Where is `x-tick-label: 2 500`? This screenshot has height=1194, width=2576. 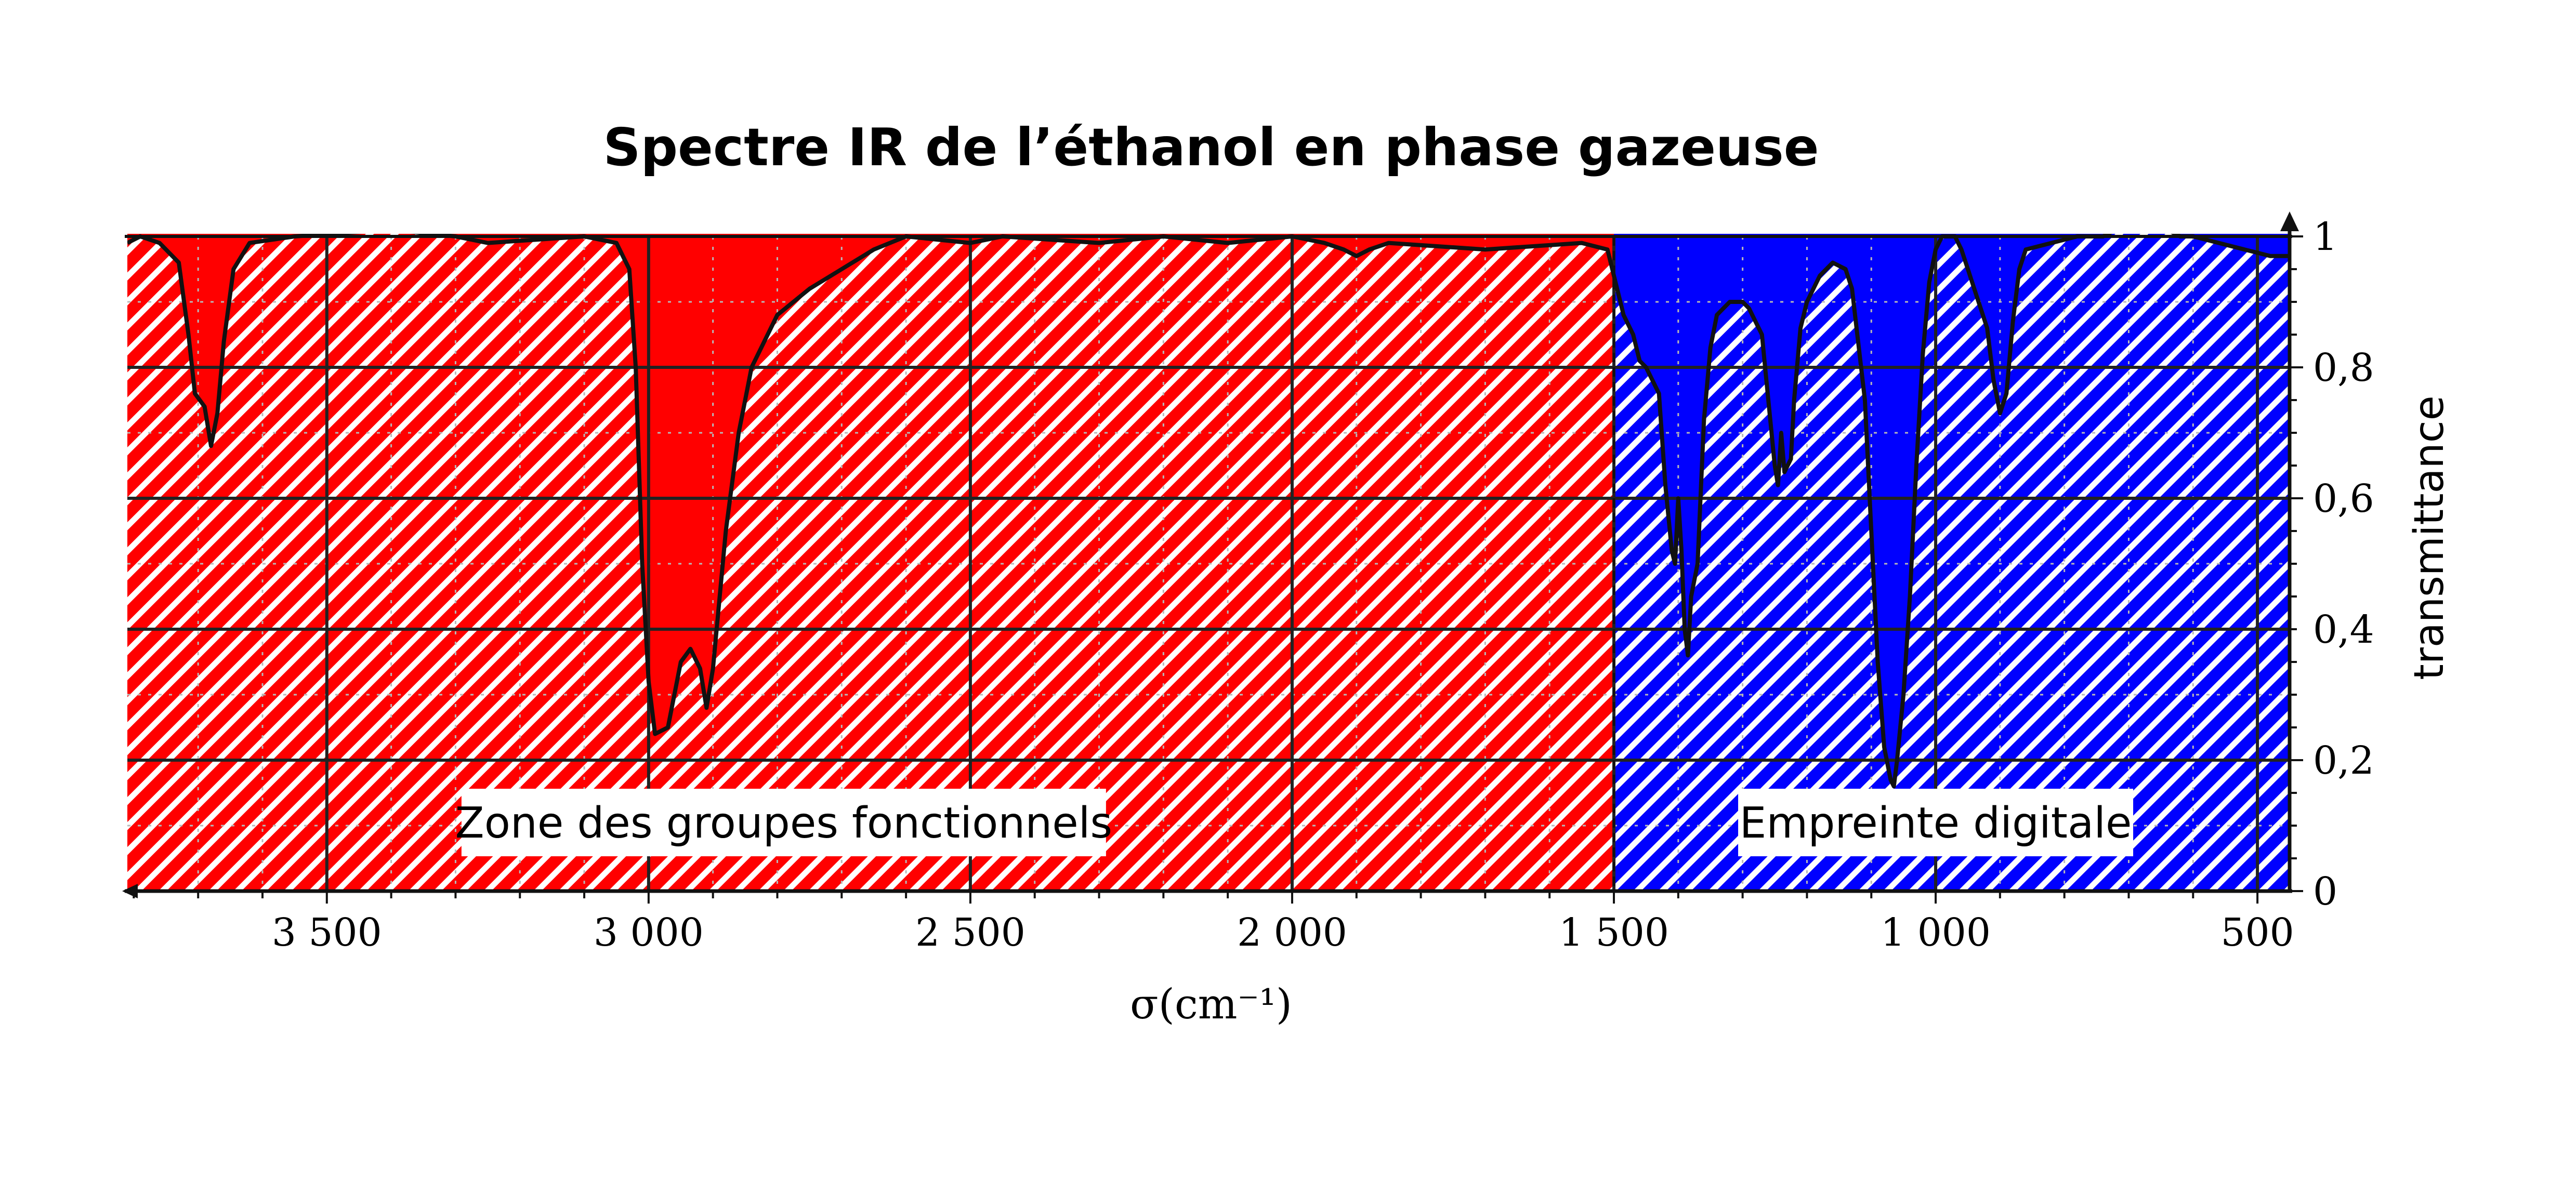 x-tick-label: 2 500 is located at coordinates (970, 933).